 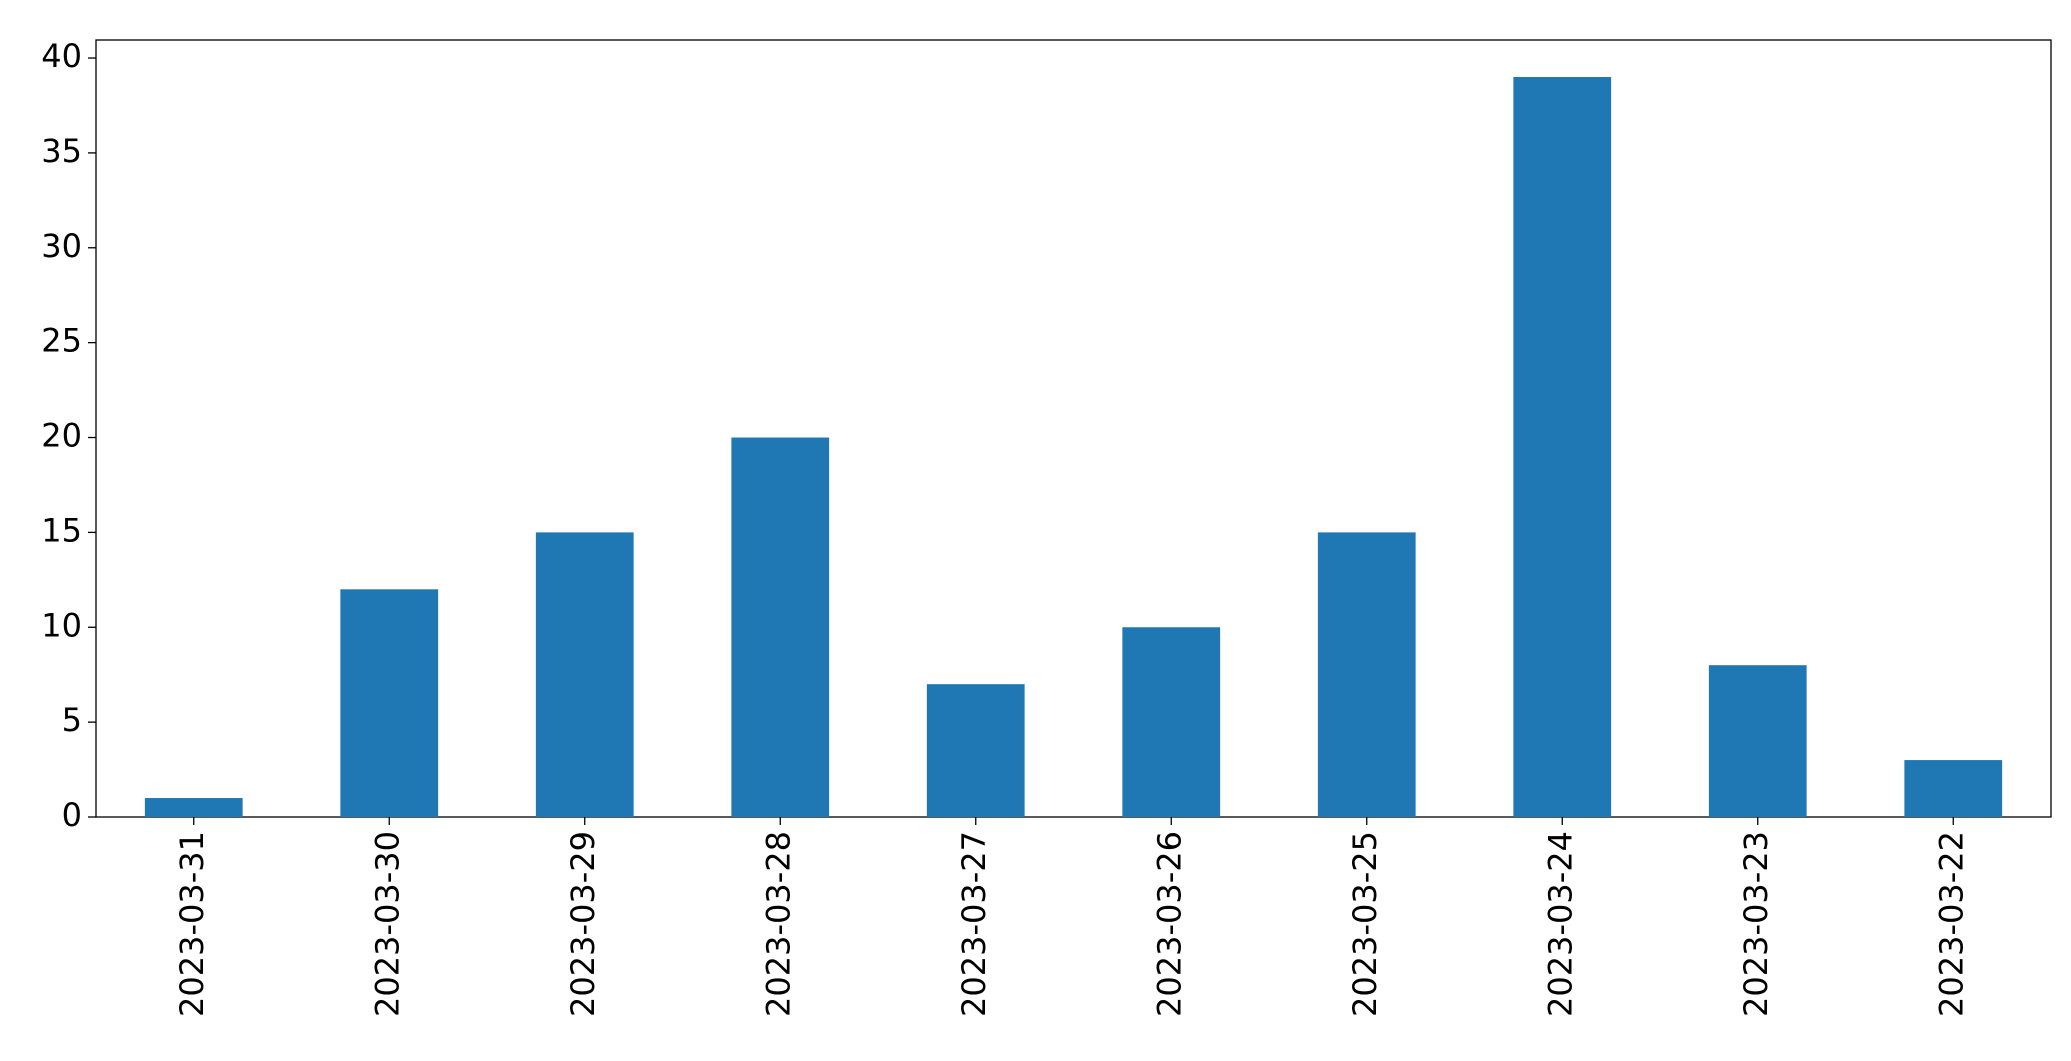 I want to click on y-tick-label: 40, so click(x=61, y=56).